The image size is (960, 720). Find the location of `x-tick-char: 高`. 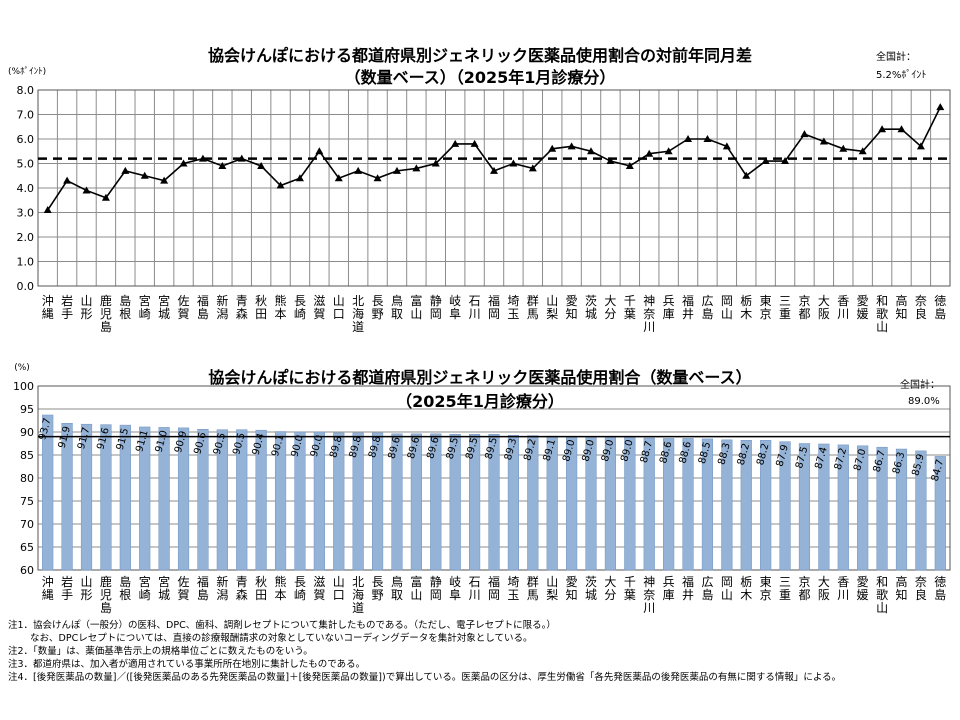

x-tick-char: 高 is located at coordinates (901, 581).